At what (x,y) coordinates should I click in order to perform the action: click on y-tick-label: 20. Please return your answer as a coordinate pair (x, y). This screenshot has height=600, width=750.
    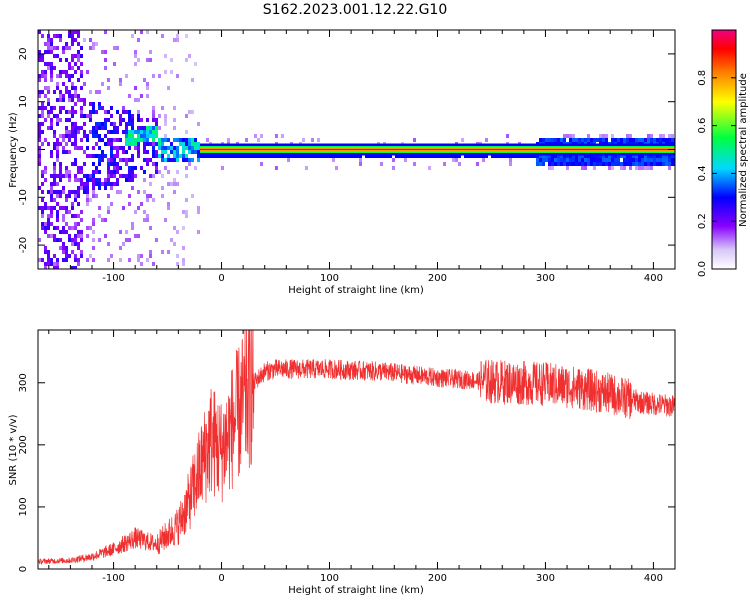
    Looking at the image, I should click on (23, 54).